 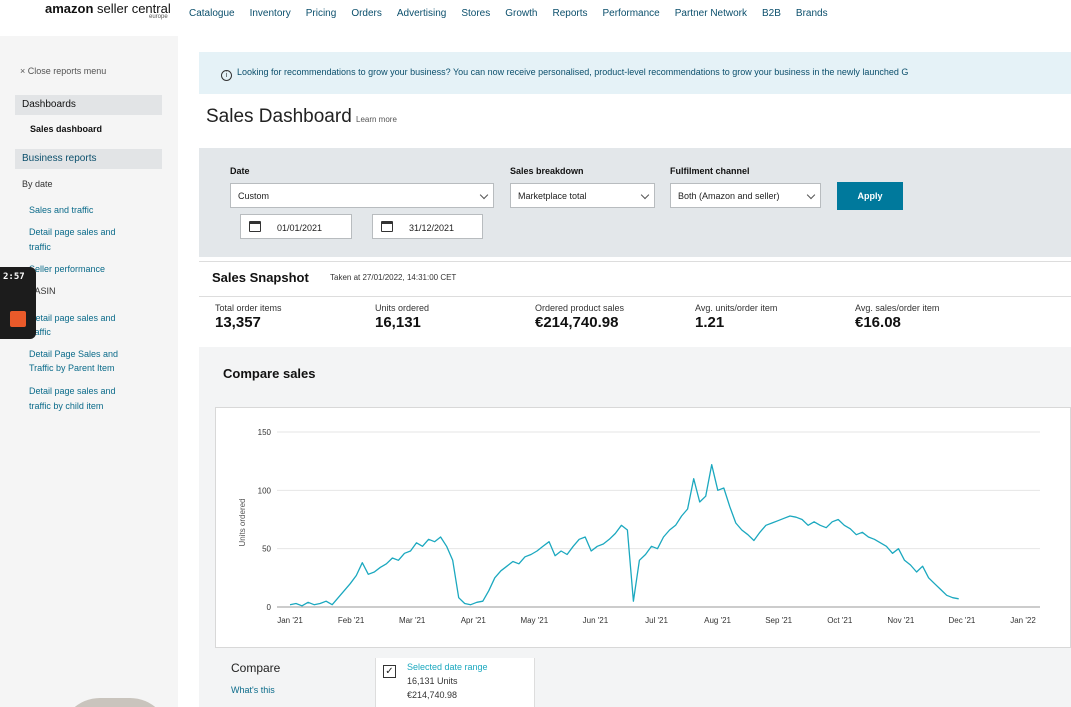 I want to click on nav-brands: Brands, so click(x=811, y=13).